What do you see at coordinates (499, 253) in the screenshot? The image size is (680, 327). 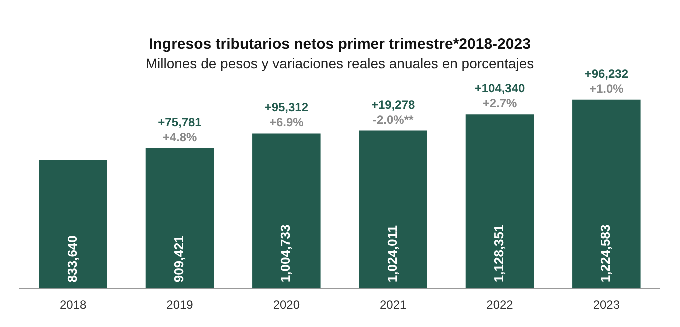 I see `data-label: 1,128,351` at bounding box center [499, 253].